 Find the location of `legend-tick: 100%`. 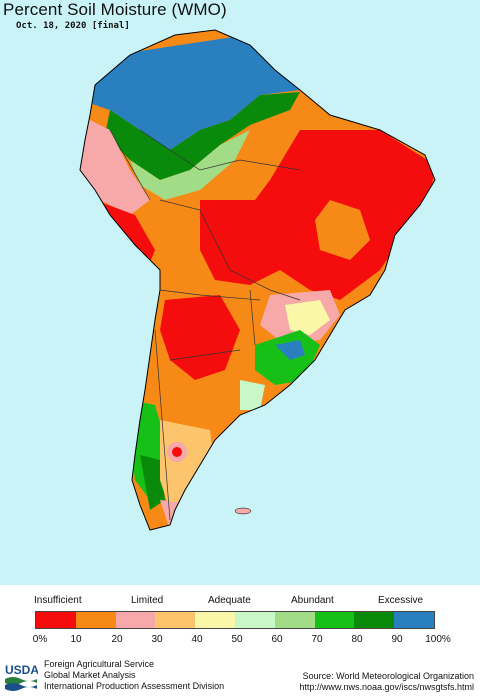

legend-tick: 100% is located at coordinates (438, 639).